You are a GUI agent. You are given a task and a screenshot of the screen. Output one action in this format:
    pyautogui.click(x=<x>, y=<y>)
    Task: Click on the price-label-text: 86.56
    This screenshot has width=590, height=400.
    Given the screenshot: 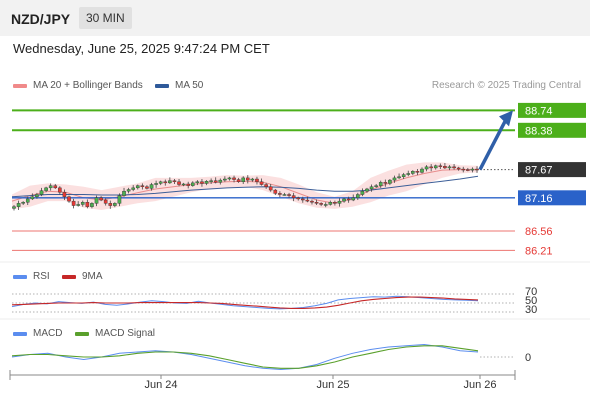 What is the action you would take?
    pyautogui.click(x=539, y=232)
    